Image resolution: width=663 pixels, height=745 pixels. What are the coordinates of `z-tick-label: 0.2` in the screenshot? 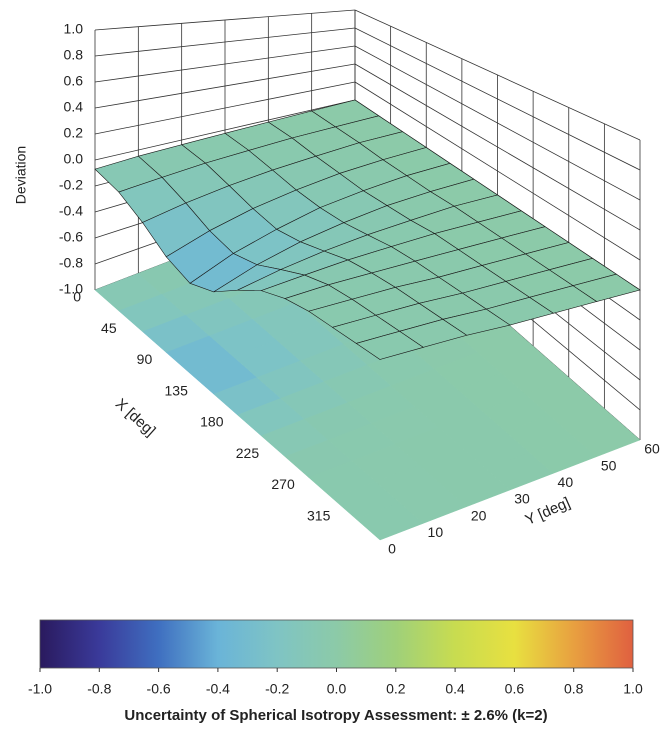 It's located at (74, 133).